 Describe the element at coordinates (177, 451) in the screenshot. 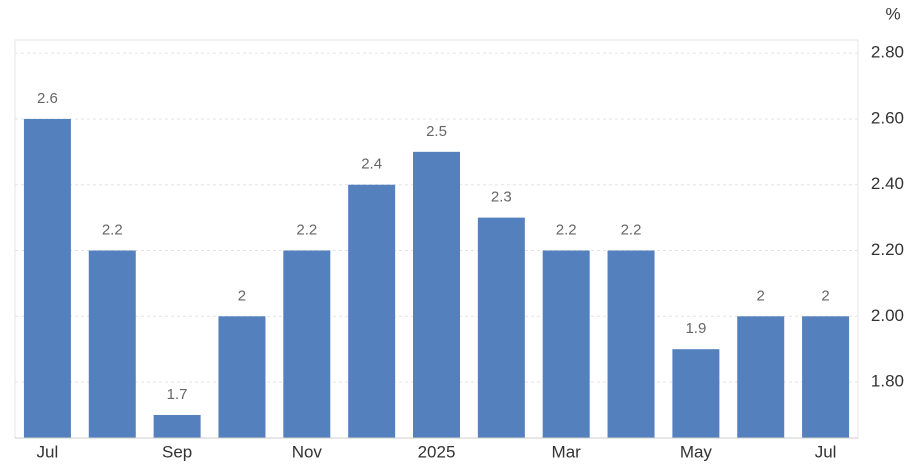

I see `x-tick-label: Sep` at that location.